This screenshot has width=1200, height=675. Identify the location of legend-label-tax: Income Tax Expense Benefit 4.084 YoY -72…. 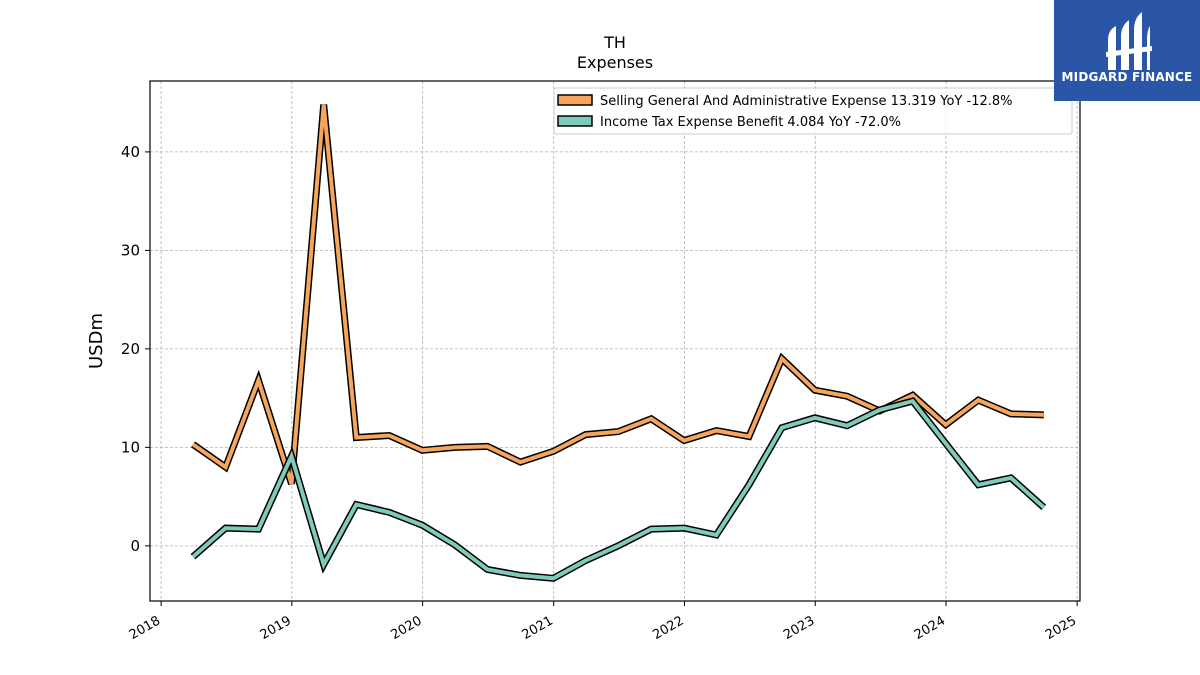
(750, 122).